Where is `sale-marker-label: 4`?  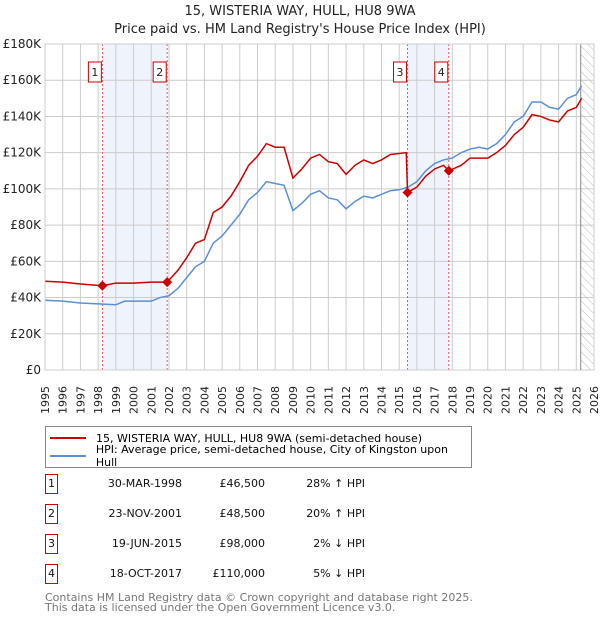
sale-marker-label: 4 is located at coordinates (441, 72).